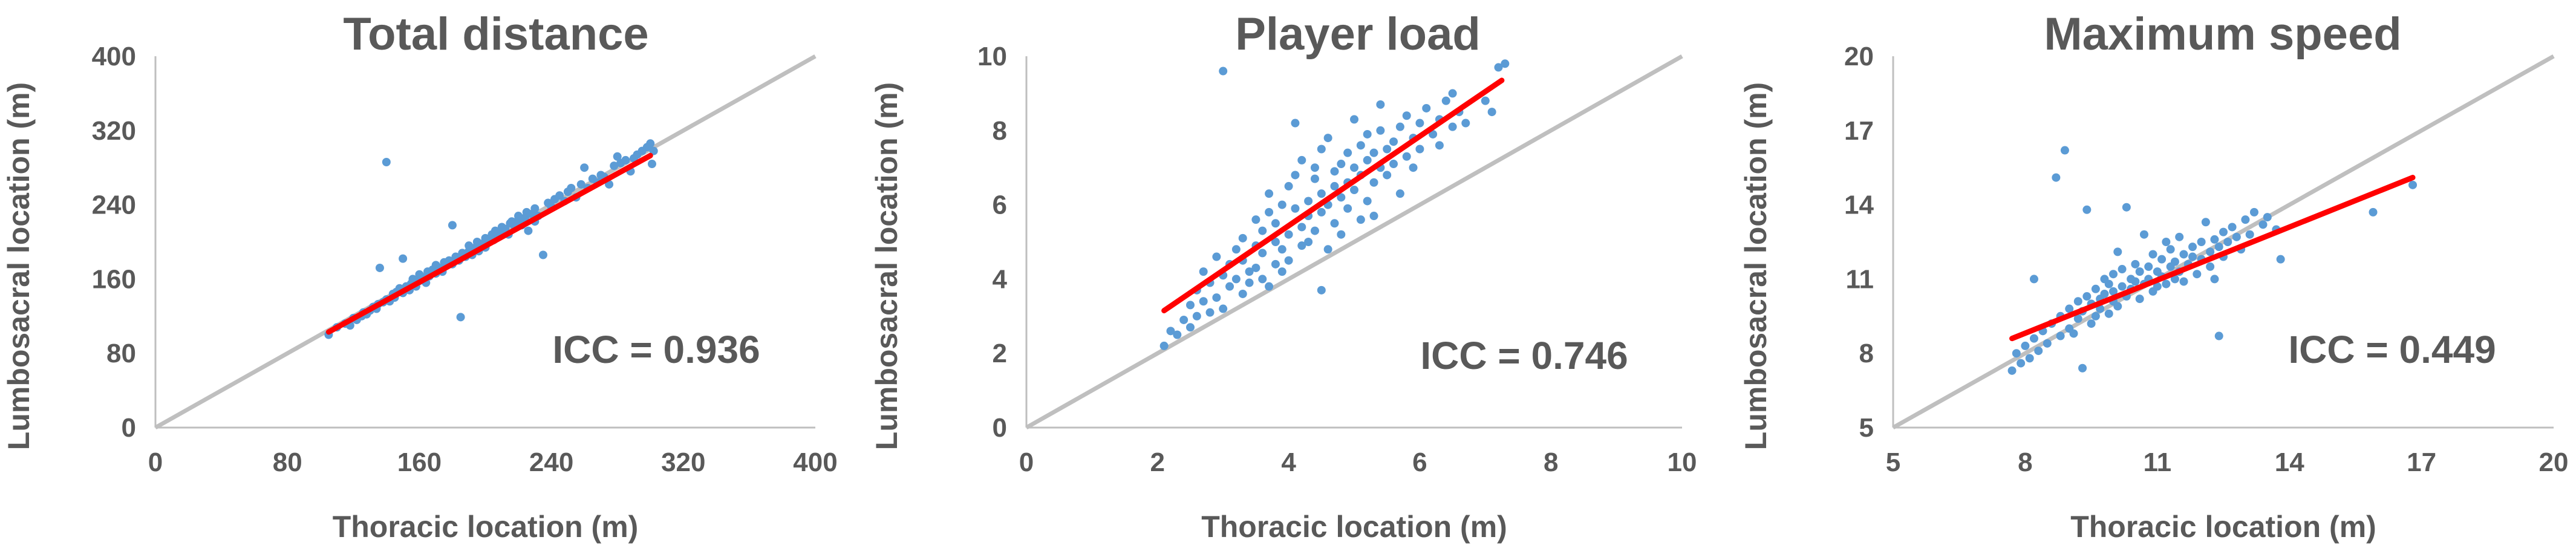 The image size is (2576, 557). Describe the element at coordinates (1000, 428) in the screenshot. I see `y-tick-label: 0` at that location.